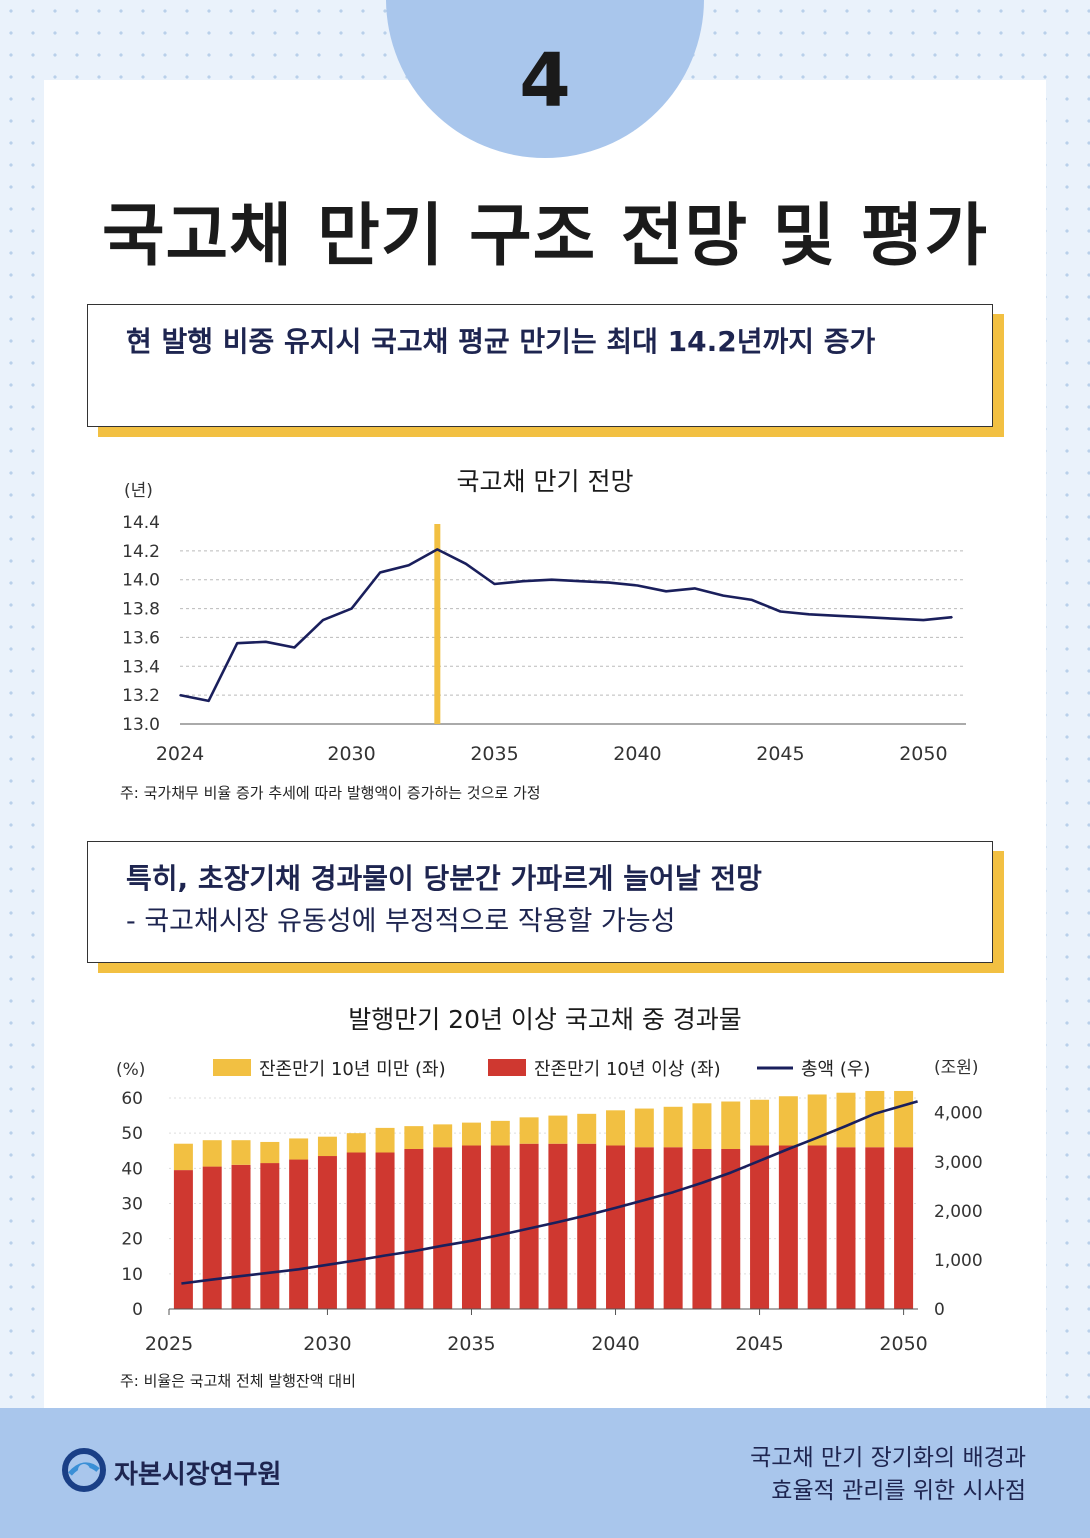 The width and height of the screenshot is (1090, 1538). What do you see at coordinates (84, 1470) in the screenshot?
I see `kcmi-logo-icon` at bounding box center [84, 1470].